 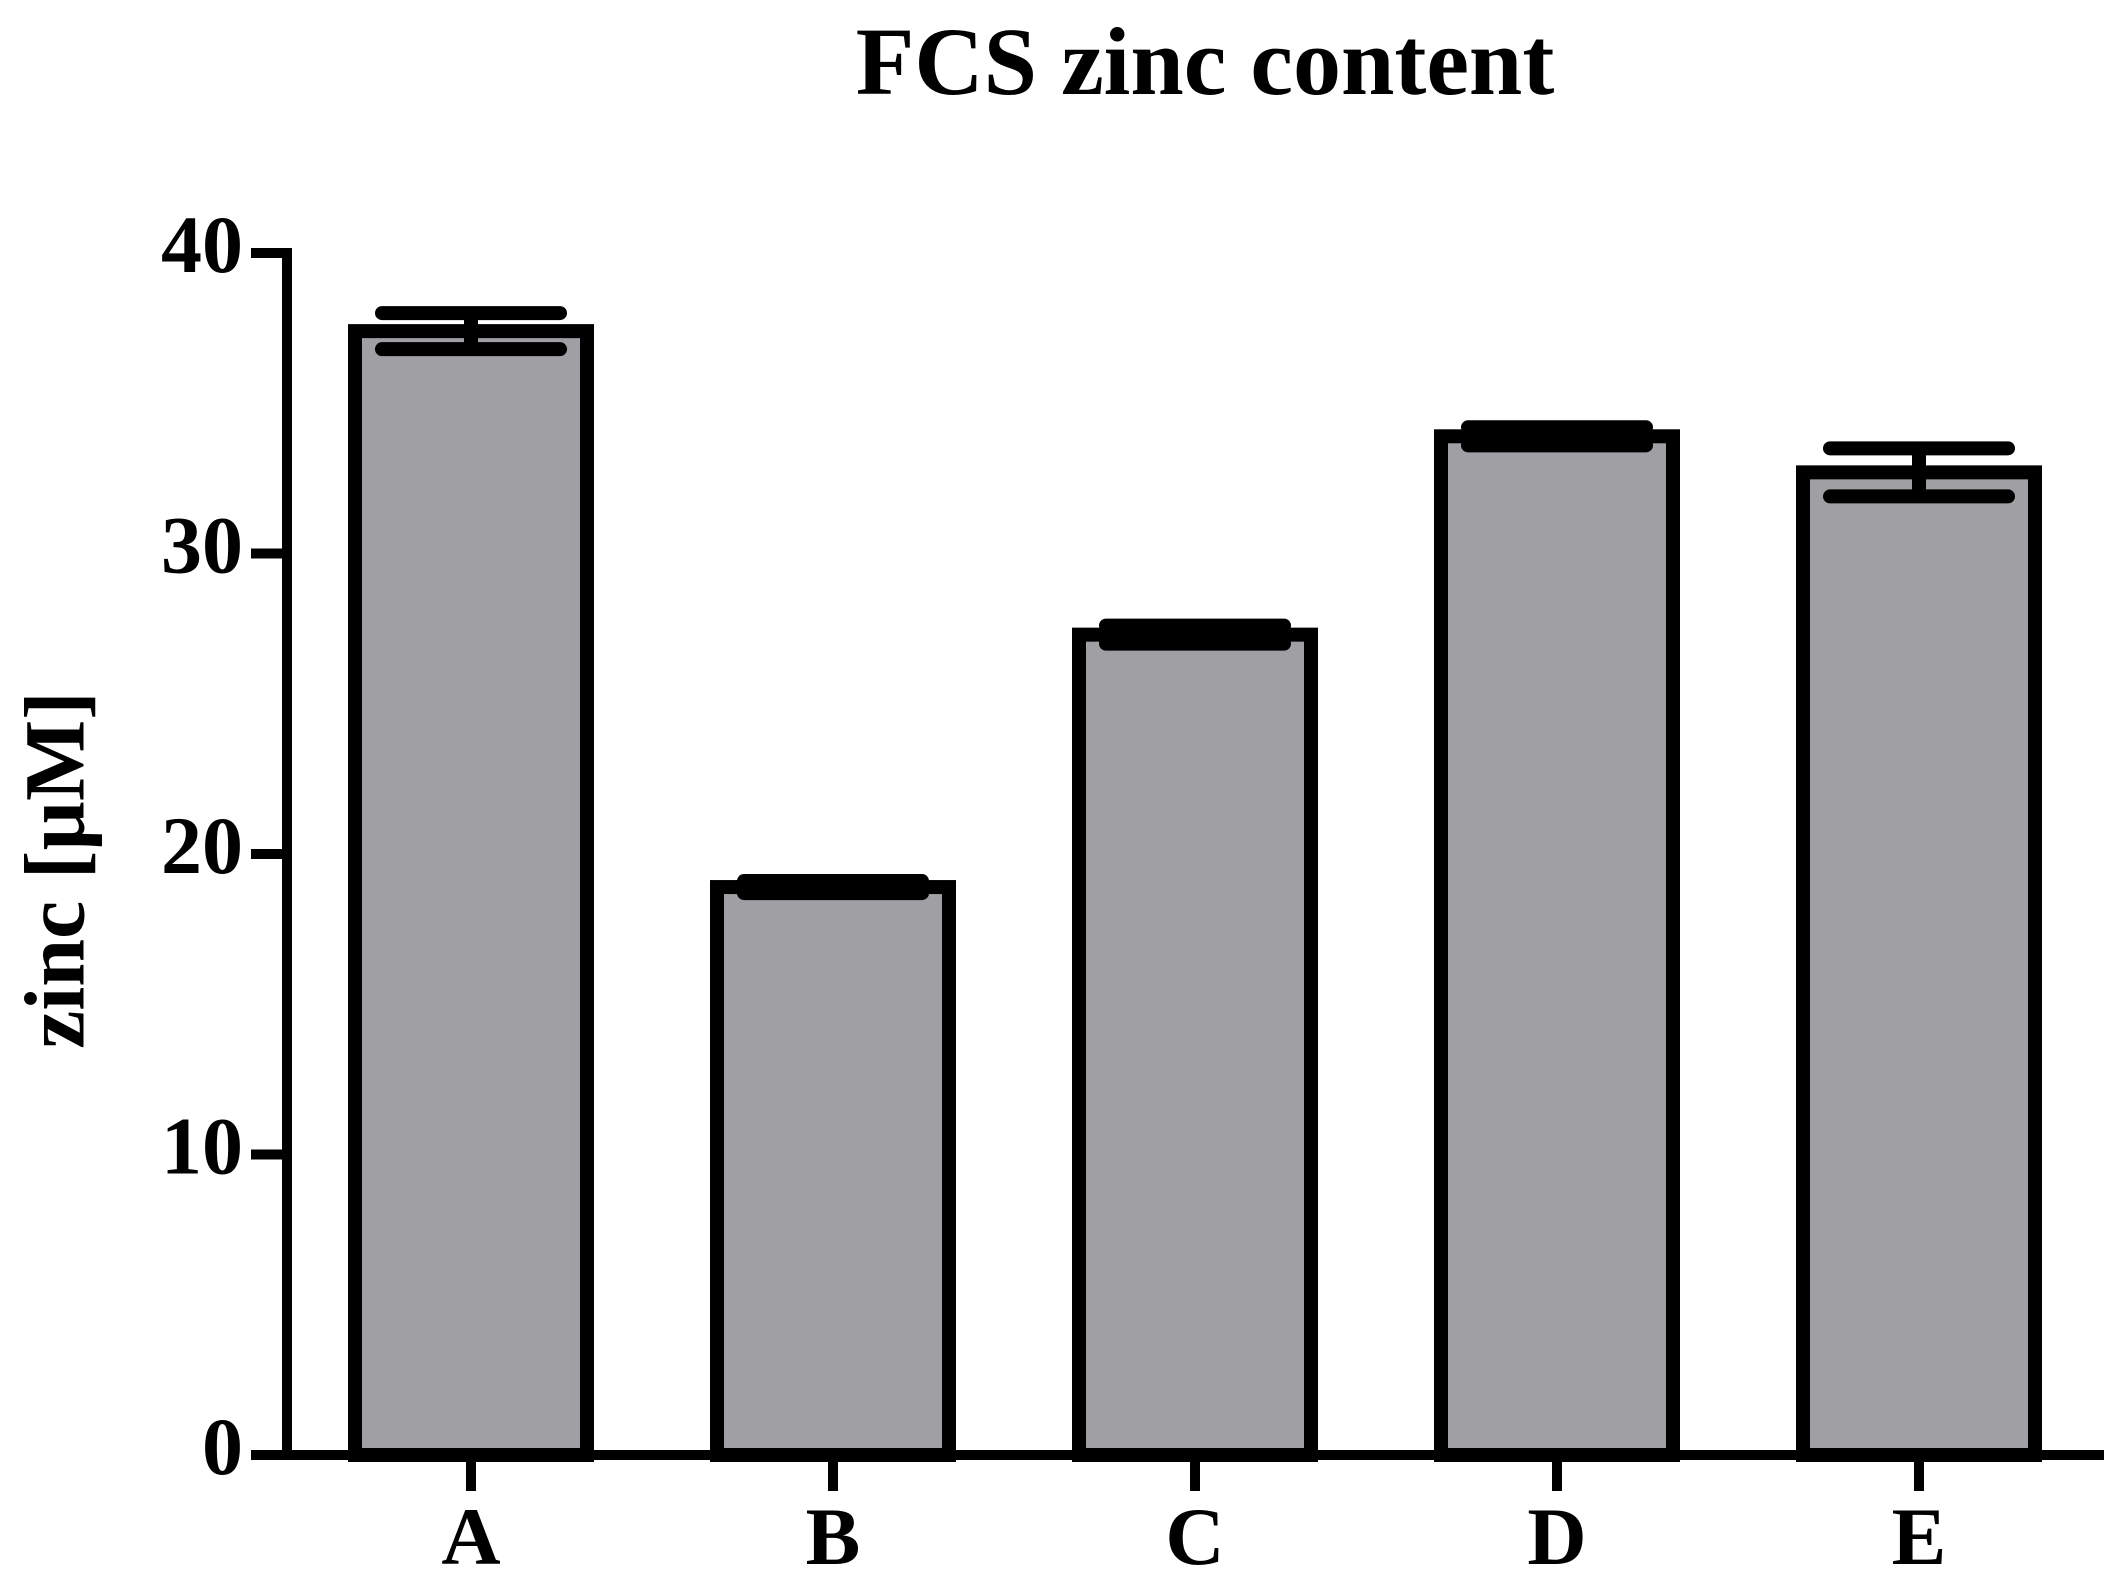 I want to click on y-tick-label: 0, so click(x=222, y=1446).